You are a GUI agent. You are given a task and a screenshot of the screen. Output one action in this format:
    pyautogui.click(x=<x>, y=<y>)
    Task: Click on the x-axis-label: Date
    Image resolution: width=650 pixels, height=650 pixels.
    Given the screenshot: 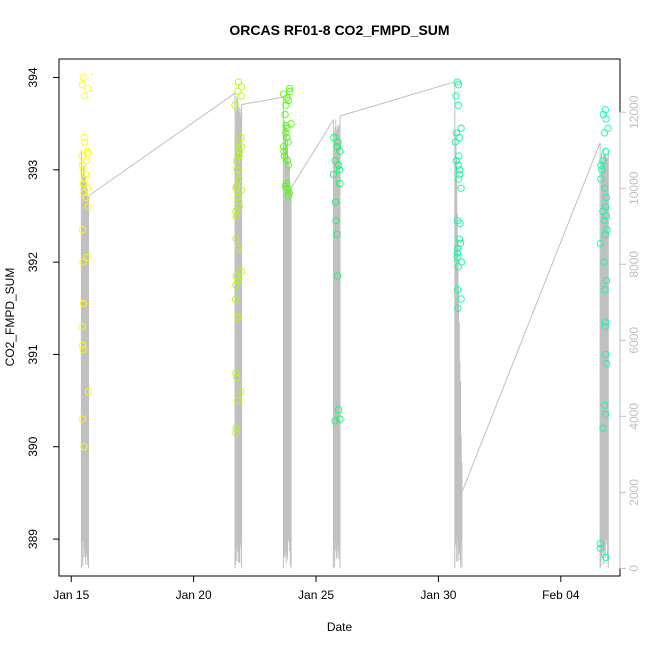 What is the action you would take?
    pyautogui.click(x=340, y=627)
    